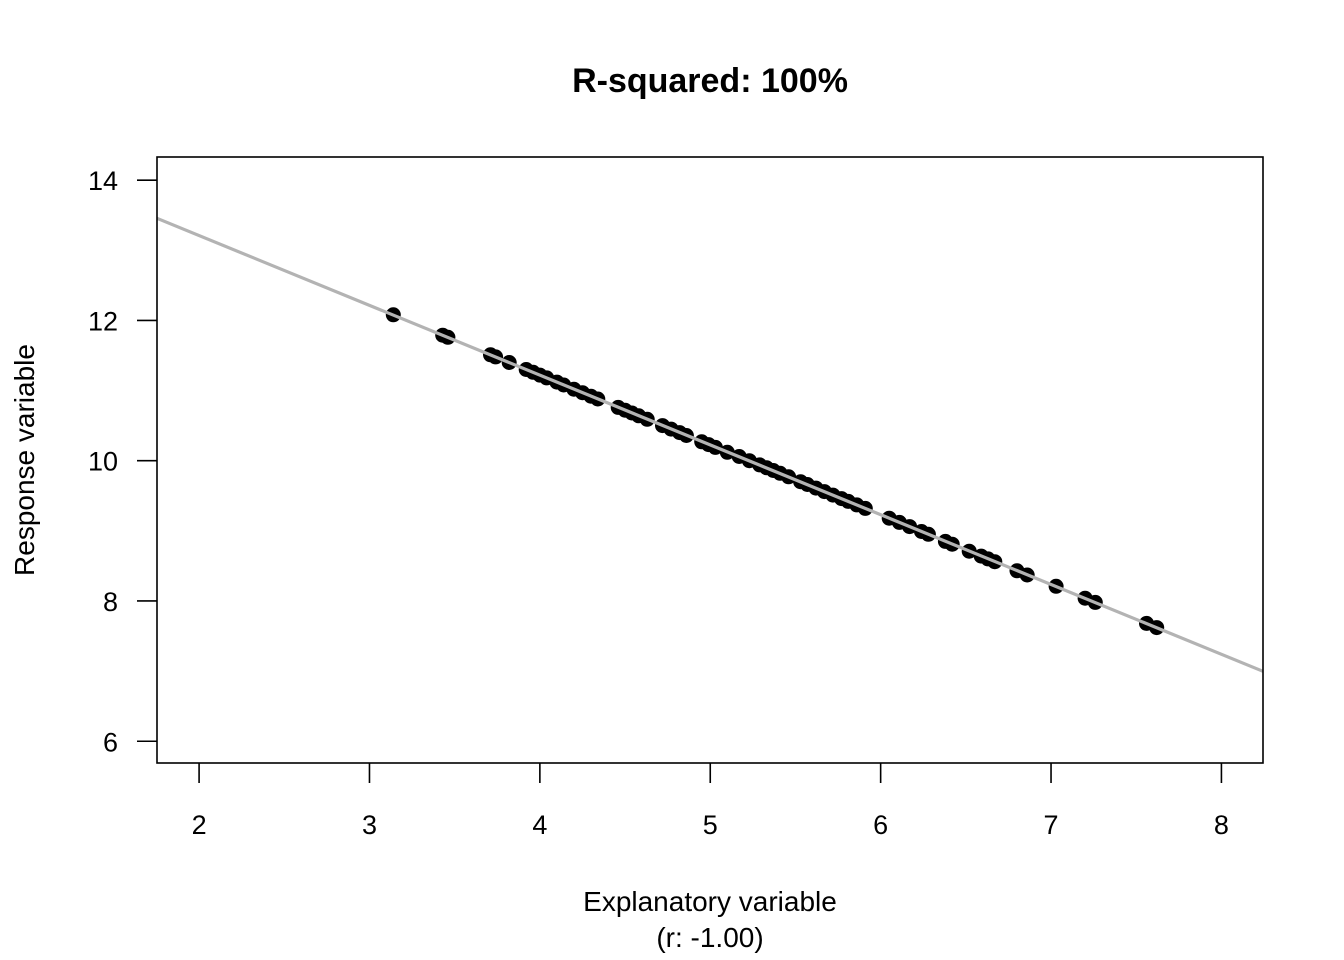 Image resolution: width=1344 pixels, height=960 pixels. I want to click on y-axis-label: Response variable, so click(24, 460).